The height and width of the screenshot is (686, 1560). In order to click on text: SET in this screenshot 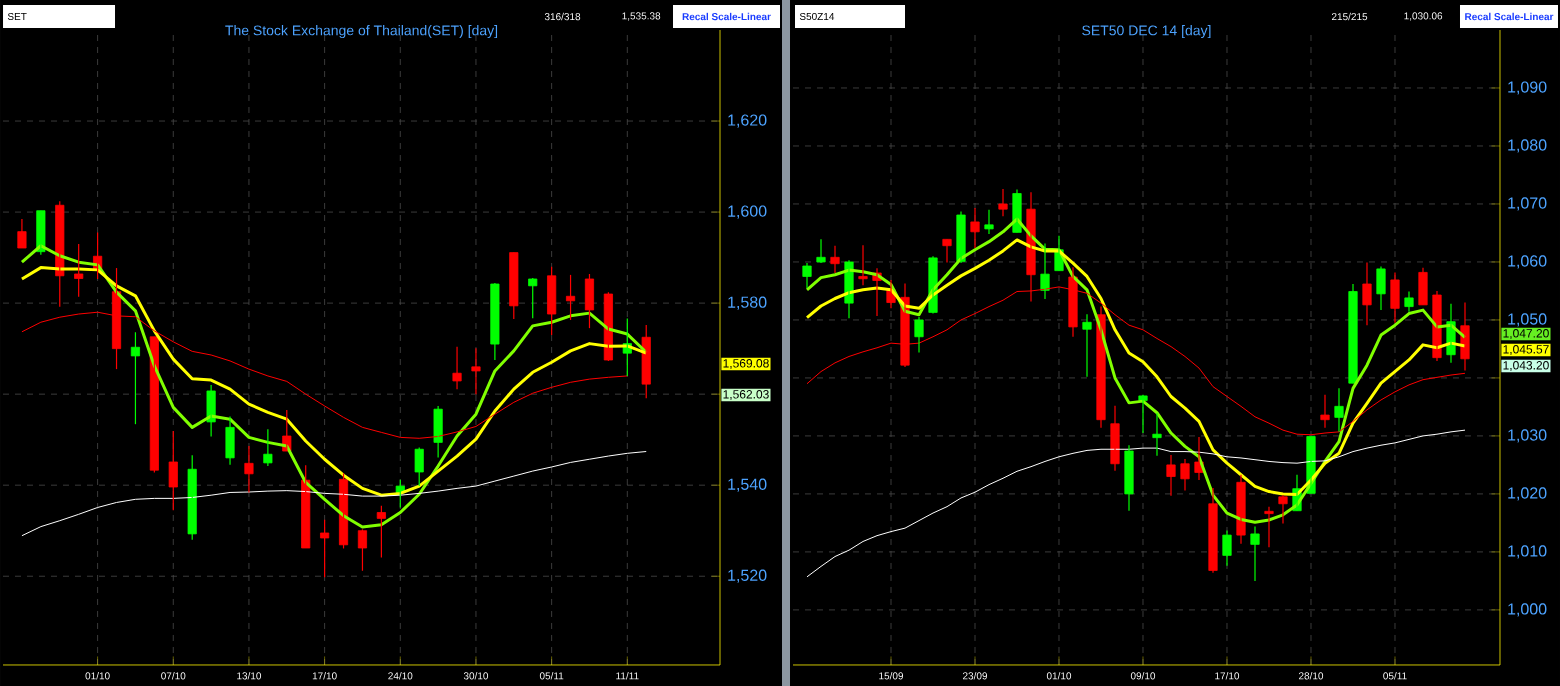, I will do `click(17, 16)`.